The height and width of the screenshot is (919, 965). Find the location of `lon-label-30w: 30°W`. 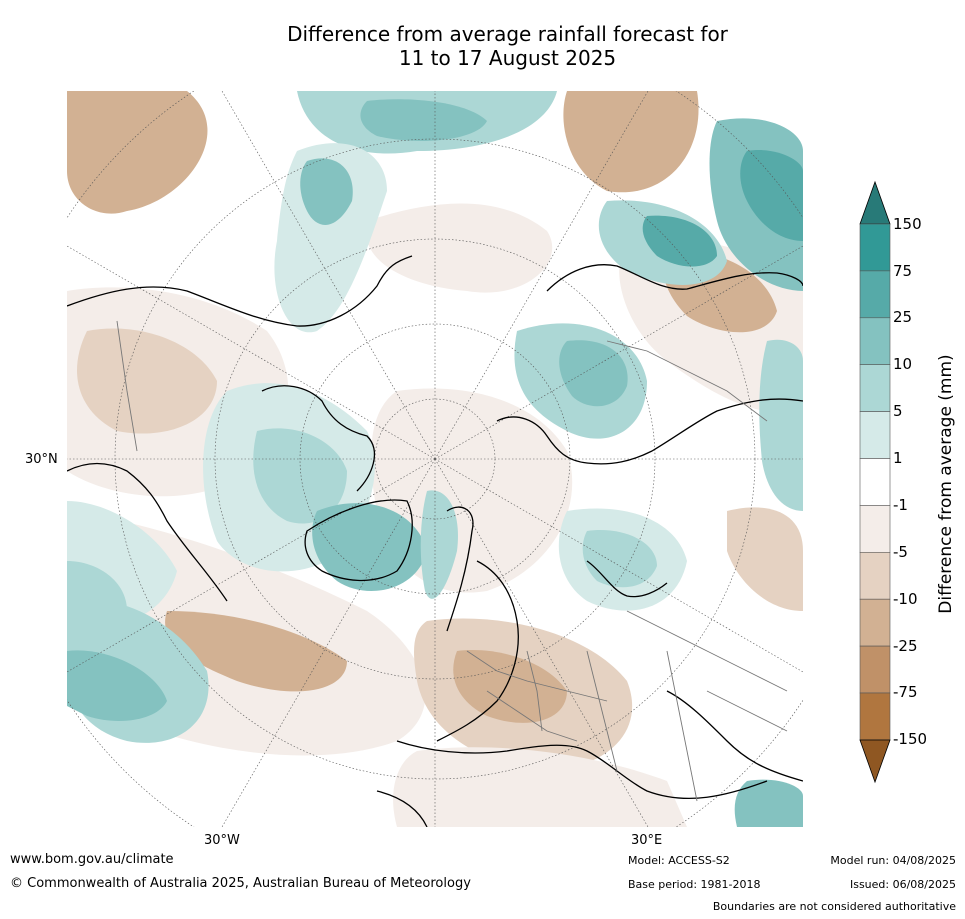

lon-label-30w: 30°W is located at coordinates (222, 840).